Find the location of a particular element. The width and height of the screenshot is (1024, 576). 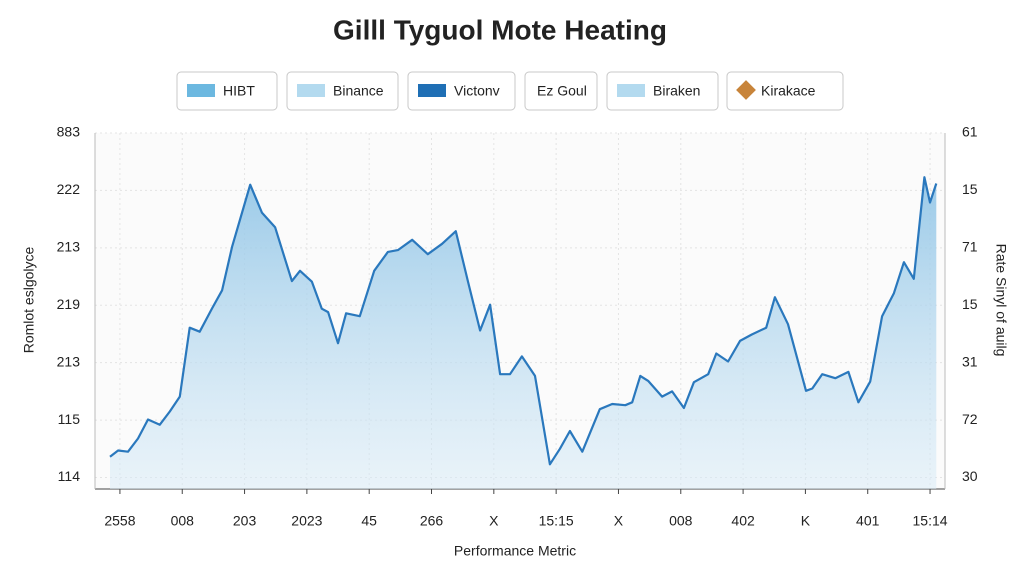

y-tick-label: 114 is located at coordinates (69, 476).